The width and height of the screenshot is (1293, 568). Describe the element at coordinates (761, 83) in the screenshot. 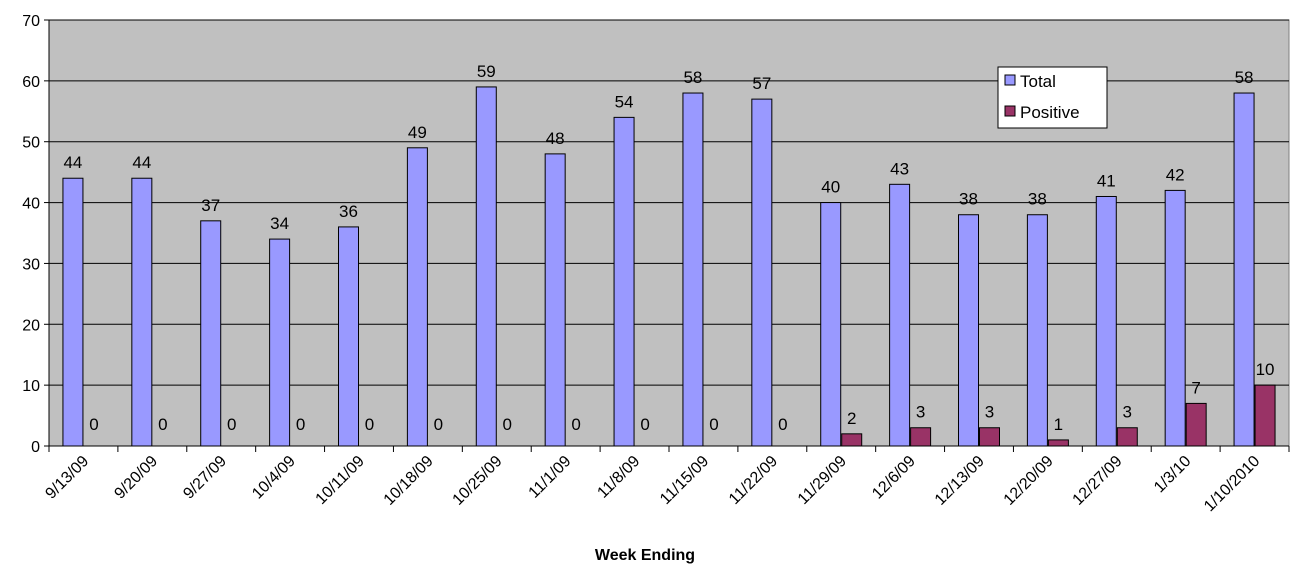

I see `data-label-total: 57` at that location.